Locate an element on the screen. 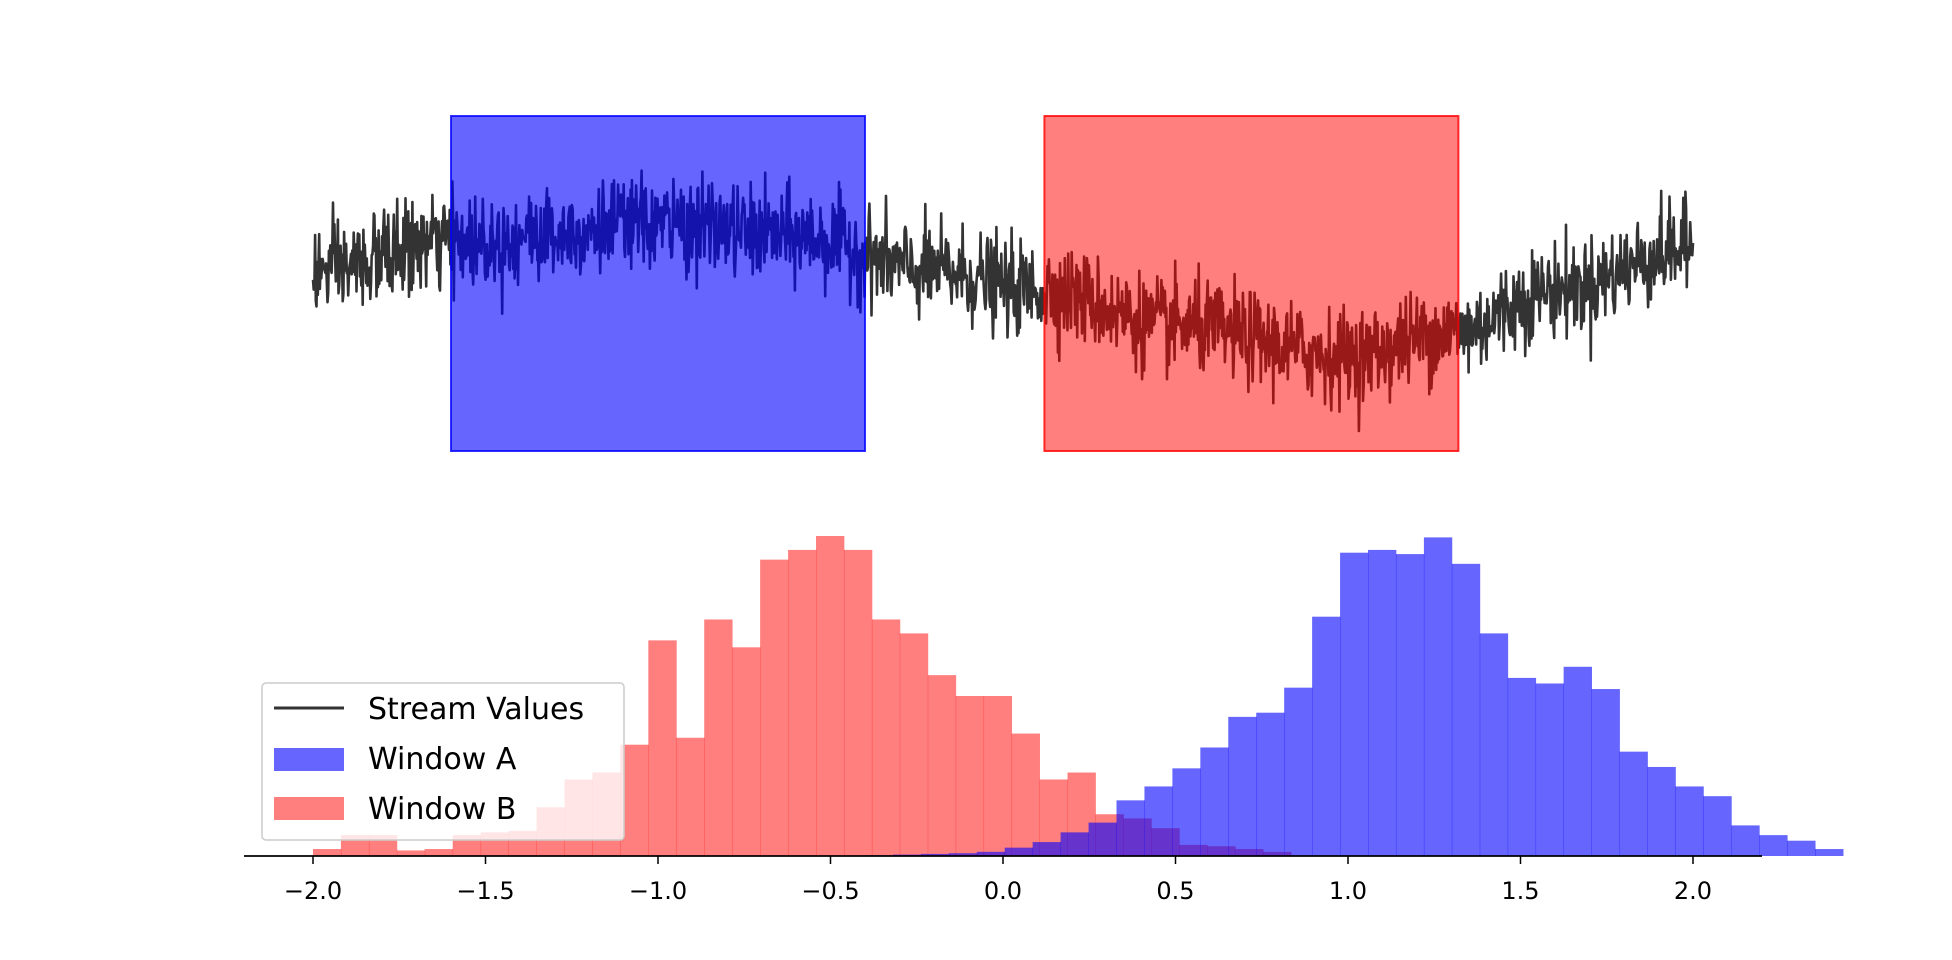 The height and width of the screenshot is (960, 1952). legend-label-window-a: Window A is located at coordinates (442, 759).